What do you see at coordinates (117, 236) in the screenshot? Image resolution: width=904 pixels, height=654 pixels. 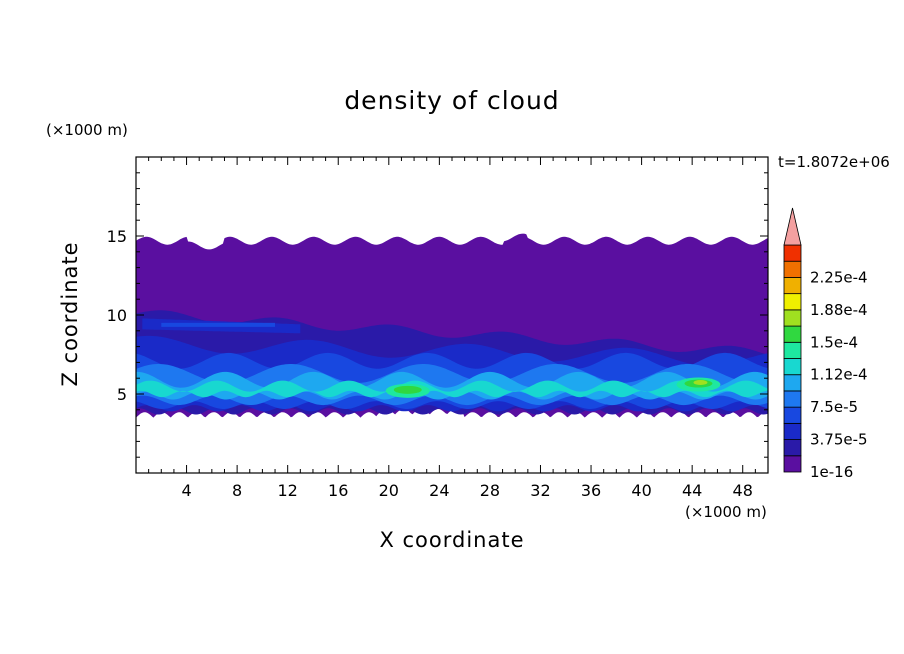 I see `y-tick-label: 15` at bounding box center [117, 236].